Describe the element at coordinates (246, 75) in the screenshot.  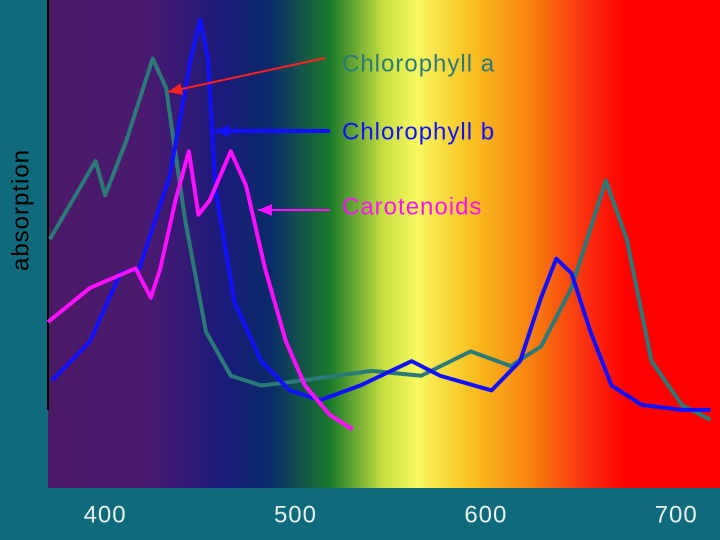
I see `annotation-arrow` at that location.